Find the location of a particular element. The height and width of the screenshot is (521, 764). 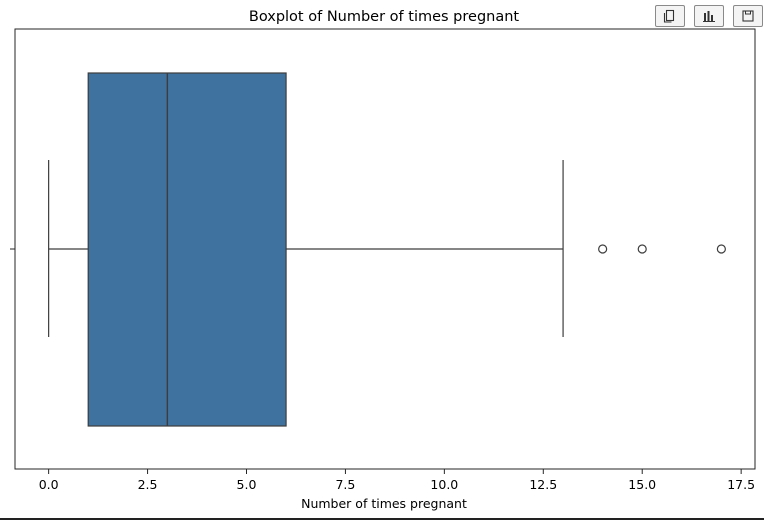

x-tick-label: 17.5 is located at coordinates (741, 484).